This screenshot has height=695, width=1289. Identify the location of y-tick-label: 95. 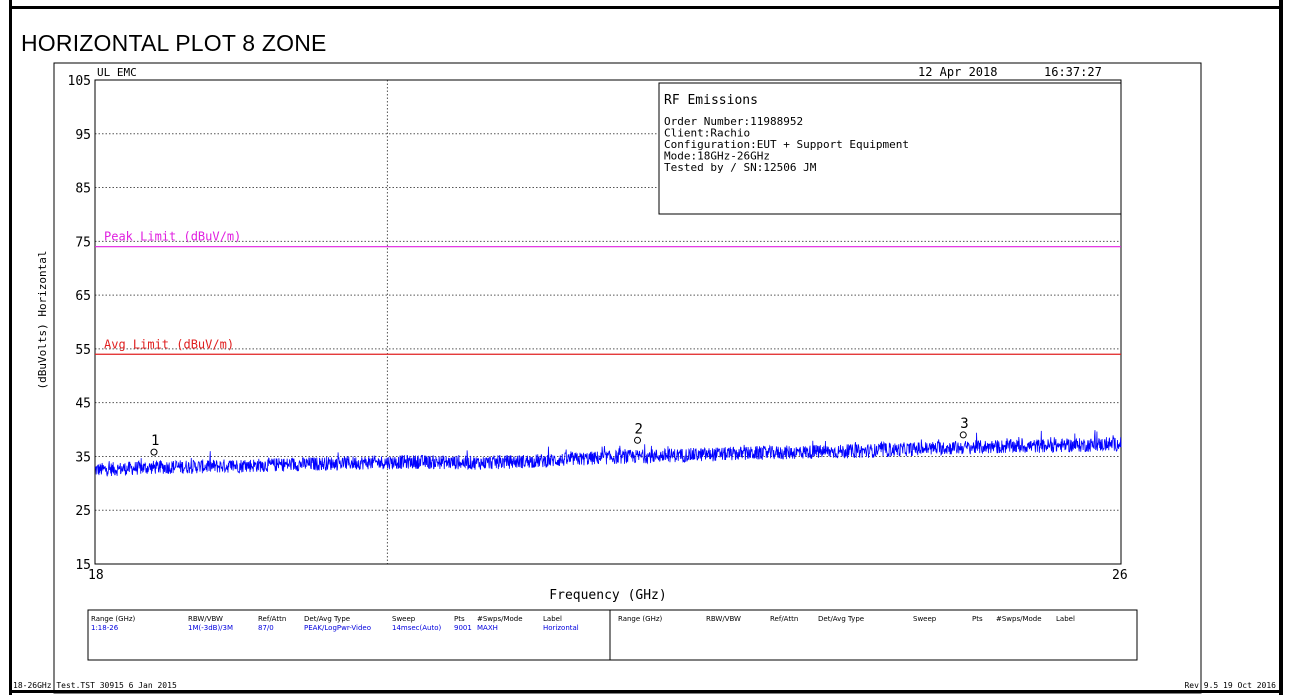
(83, 135).